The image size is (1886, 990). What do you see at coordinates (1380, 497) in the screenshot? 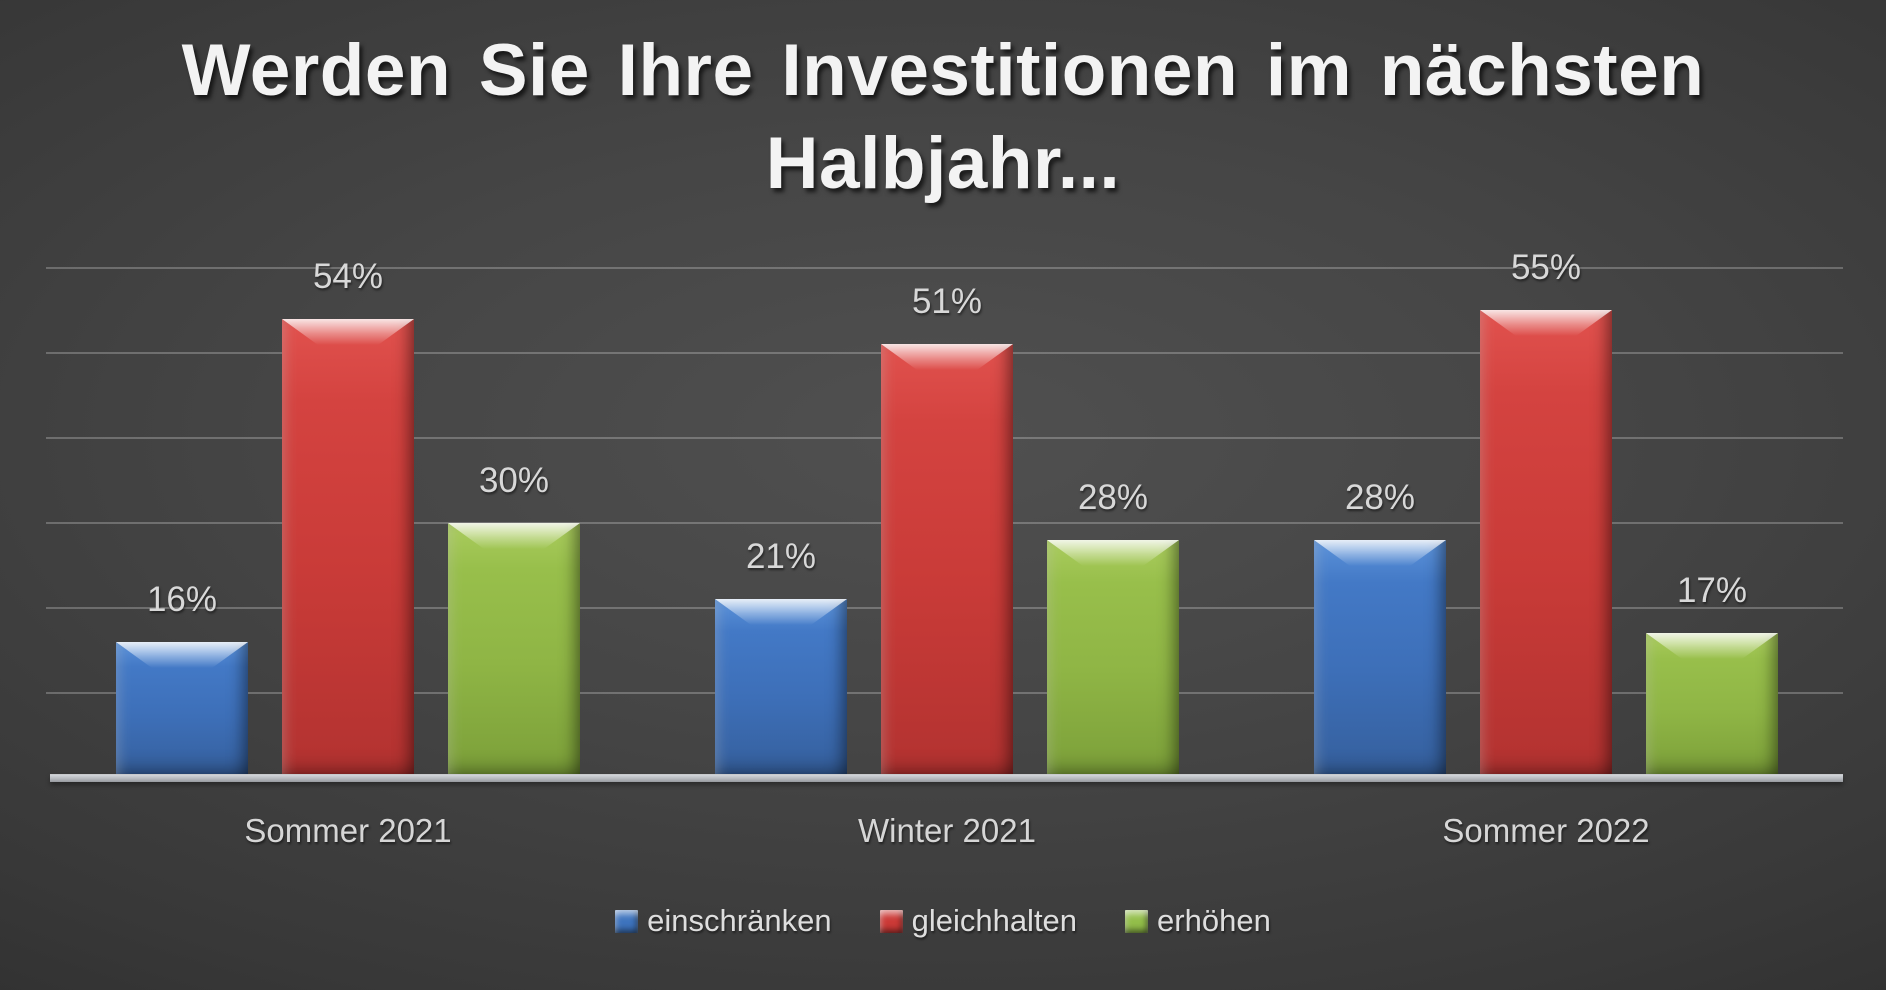
I see `value-label-einschraenken-sommer-2022: 28%` at bounding box center [1380, 497].